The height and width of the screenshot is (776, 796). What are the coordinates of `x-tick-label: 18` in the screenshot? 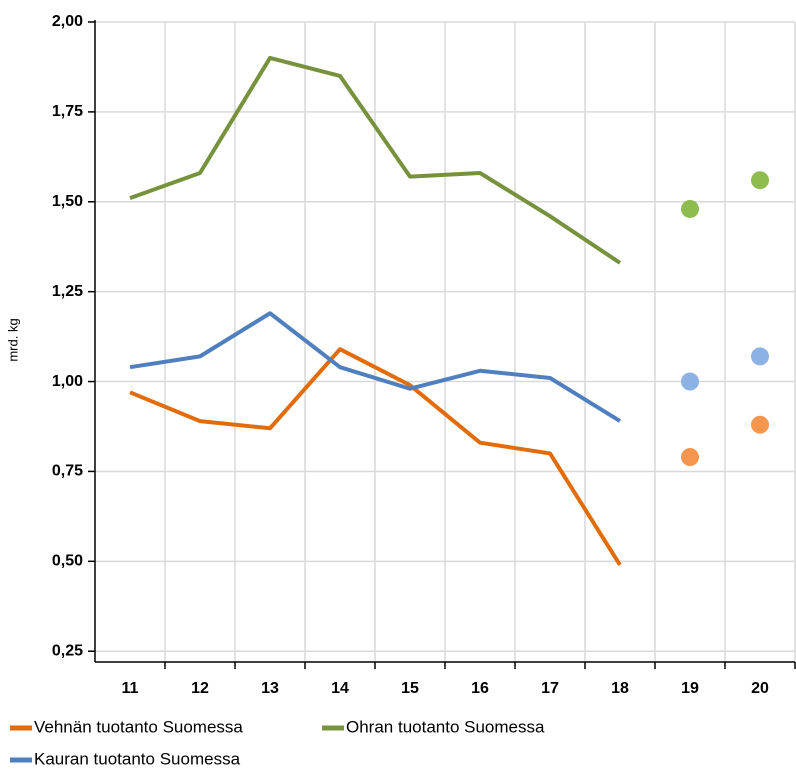 It's located at (620, 688).